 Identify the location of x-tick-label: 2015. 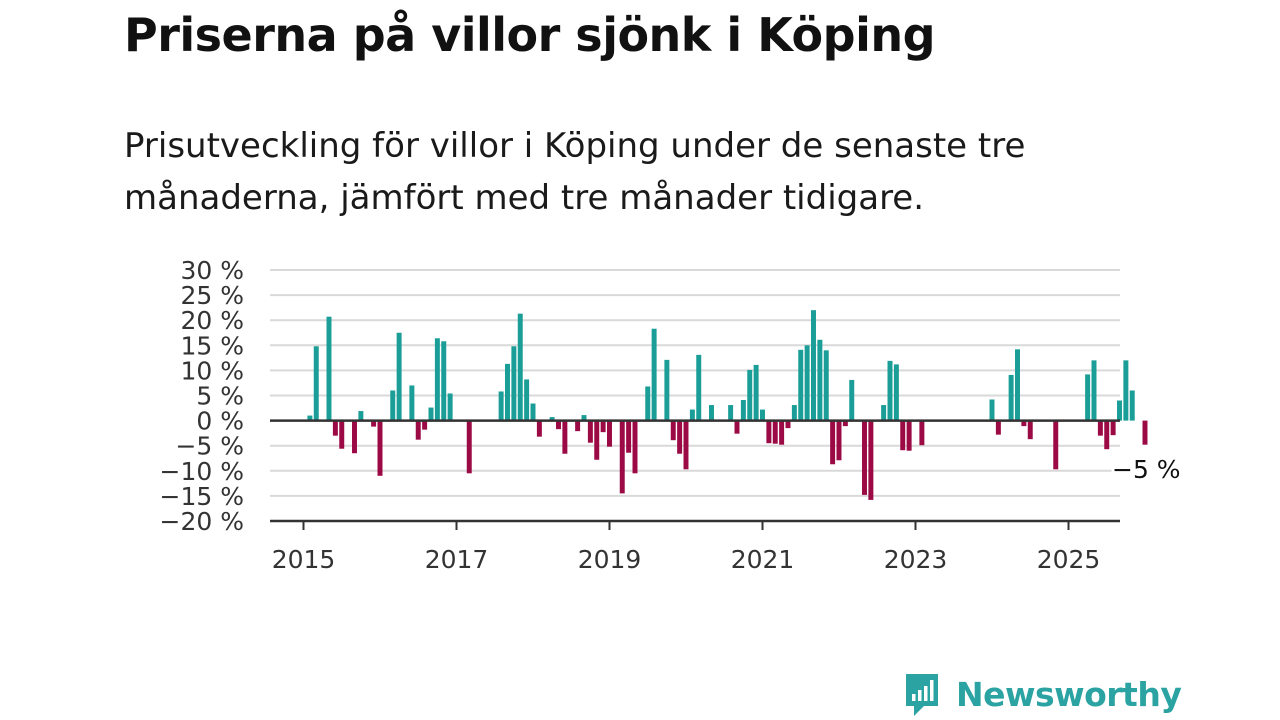
(304, 559).